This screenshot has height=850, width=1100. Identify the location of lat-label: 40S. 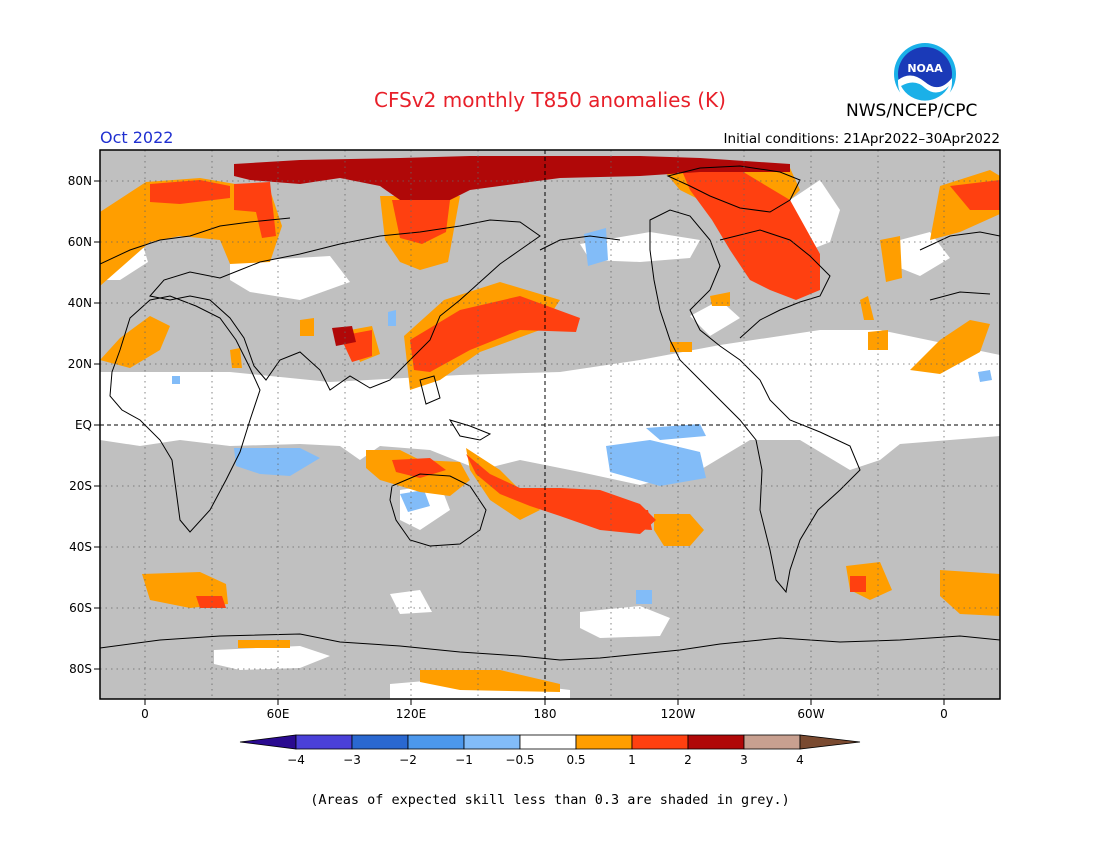
(80, 547).